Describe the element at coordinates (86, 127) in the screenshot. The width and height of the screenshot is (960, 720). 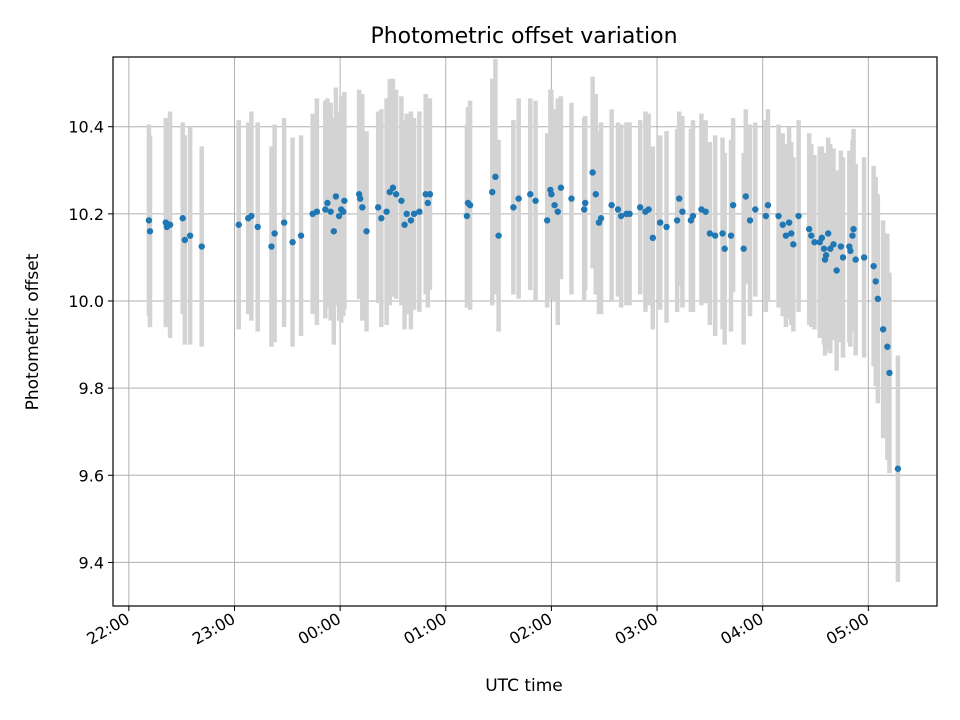
I see `y-tick-label: 10.4` at that location.